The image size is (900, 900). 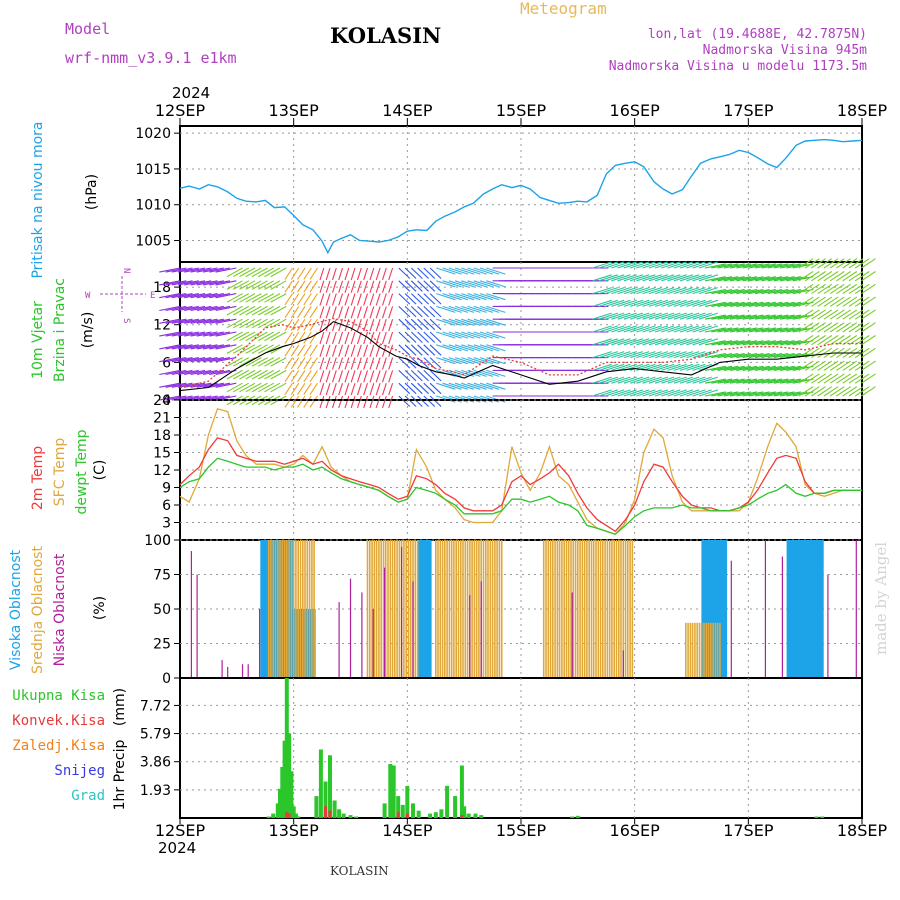 What do you see at coordinates (180, 110) in the screenshot?
I see `x-tick-label-top: 12SEP` at bounding box center [180, 110].